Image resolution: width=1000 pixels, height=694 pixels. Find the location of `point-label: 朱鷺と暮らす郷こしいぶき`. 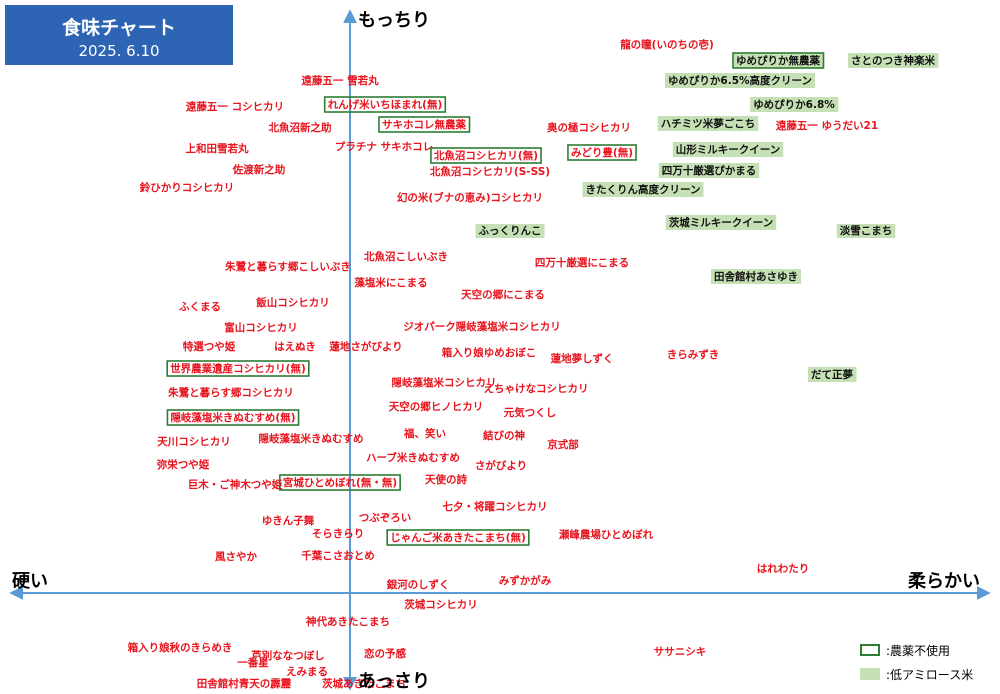

point-label: 朱鷺と暮らす郷こしいぶき is located at coordinates (288, 266).